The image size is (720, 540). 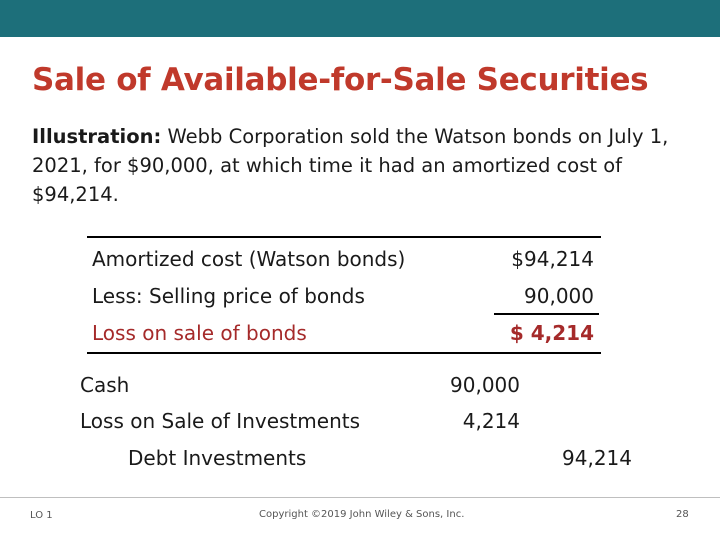 What do you see at coordinates (344, 353) in the screenshot?
I see `calc-bottom-rule` at bounding box center [344, 353].